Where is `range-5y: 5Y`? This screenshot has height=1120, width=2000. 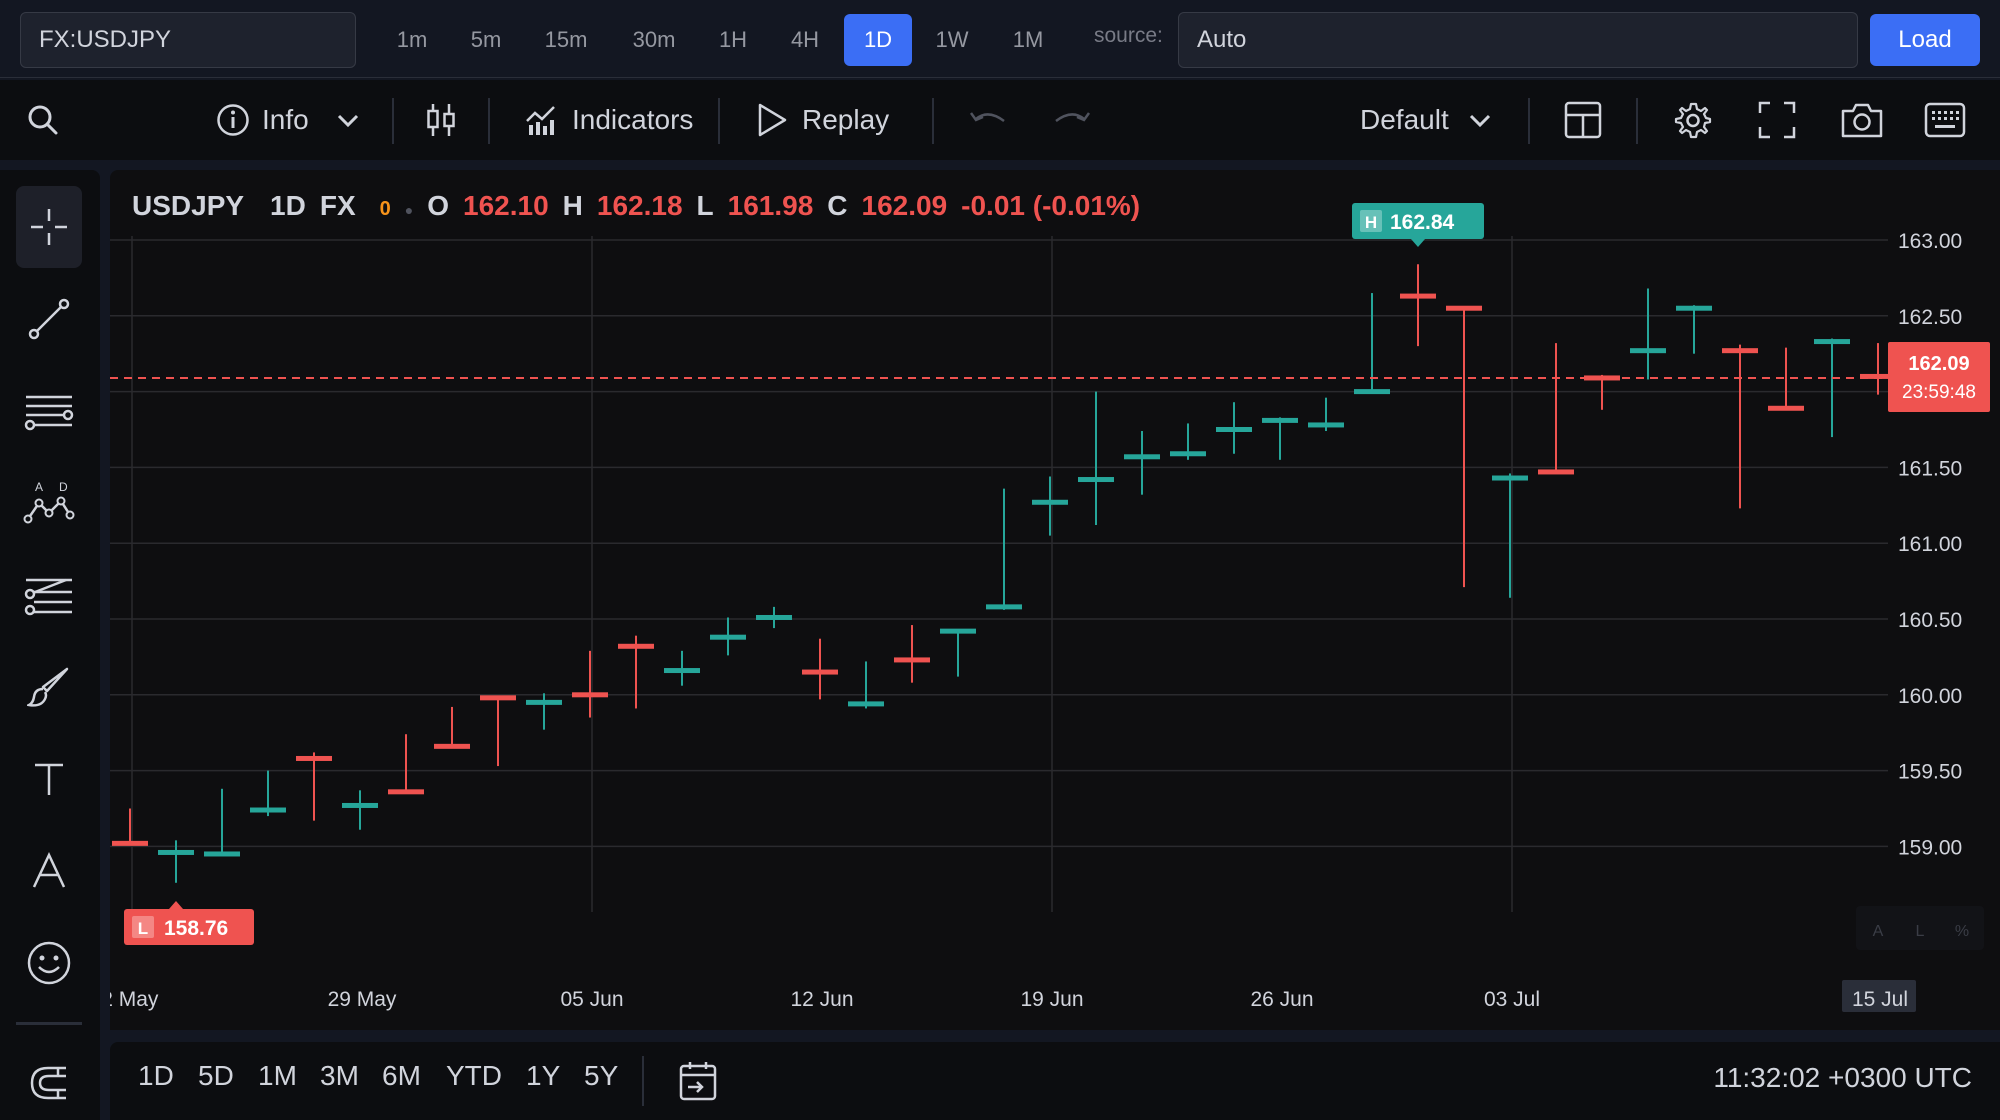 range-5y: 5Y is located at coordinates (601, 1075).